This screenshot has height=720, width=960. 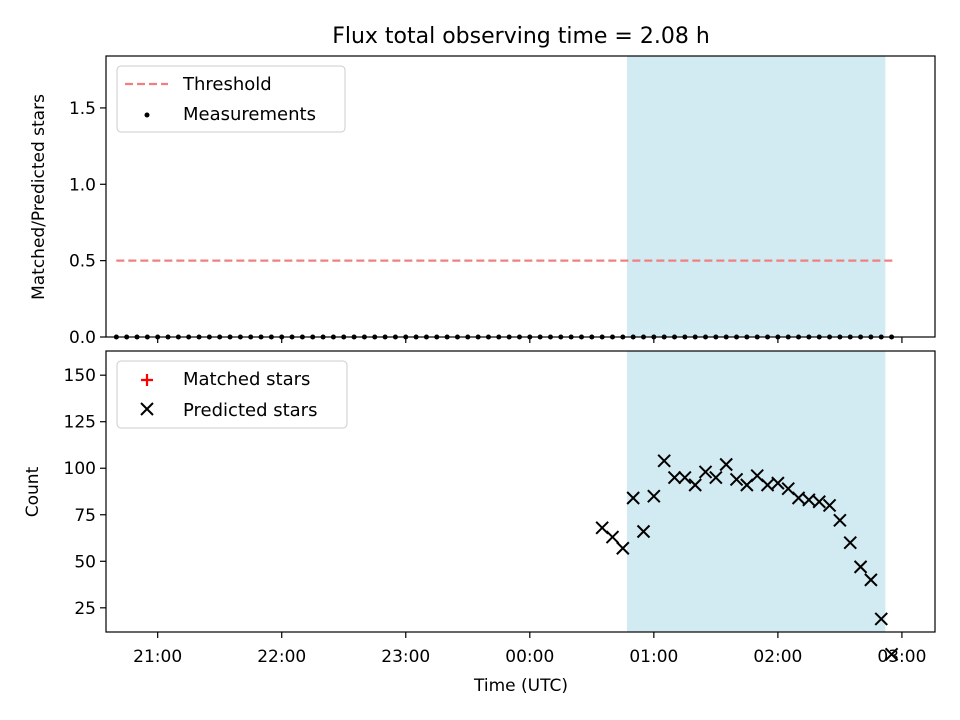 I want to click on x-tick-label: 23:00, so click(x=405, y=657).